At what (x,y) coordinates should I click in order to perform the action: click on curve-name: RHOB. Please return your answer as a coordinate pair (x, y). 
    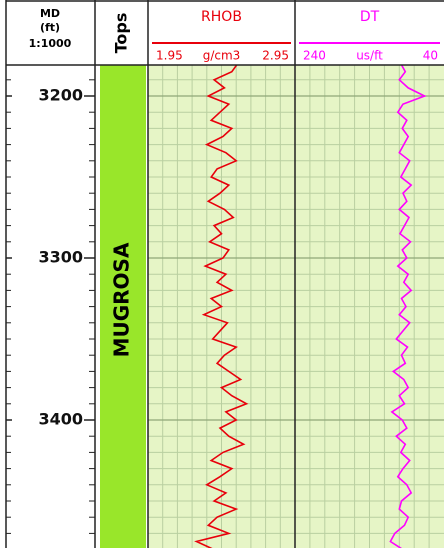
    Looking at the image, I should click on (221, 17).